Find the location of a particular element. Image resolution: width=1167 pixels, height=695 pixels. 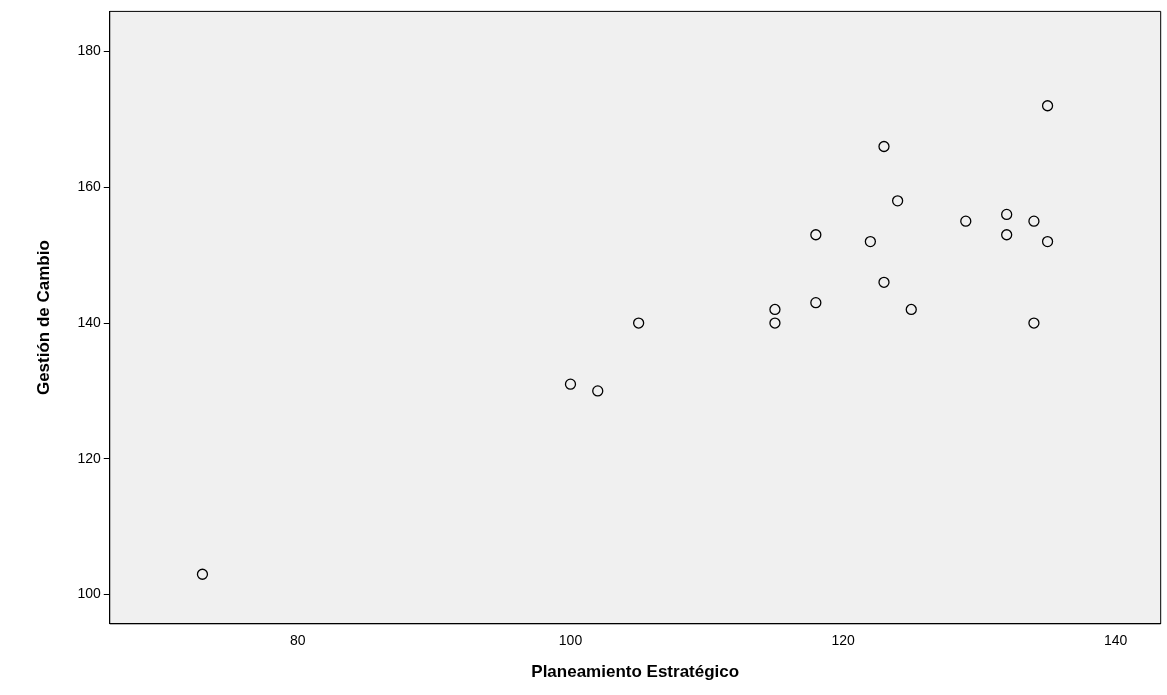

x-axis-title: Planeamiento Estratégico is located at coordinates (635, 672).